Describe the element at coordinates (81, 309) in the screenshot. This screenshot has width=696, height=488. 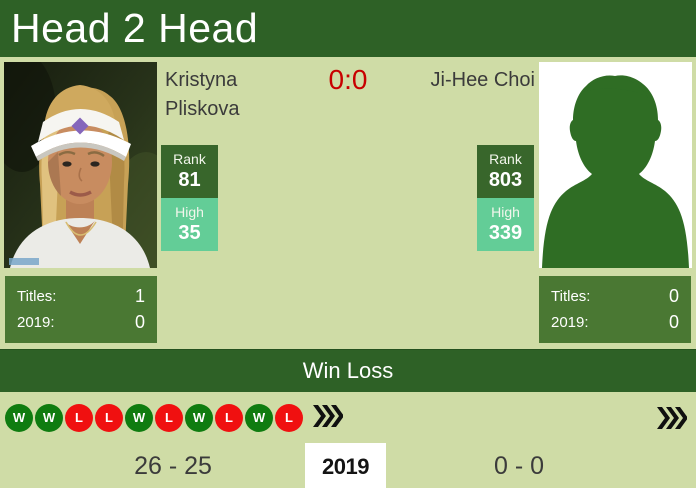
I see `titles-panel-left: Titles: 1 2019: 0` at that location.